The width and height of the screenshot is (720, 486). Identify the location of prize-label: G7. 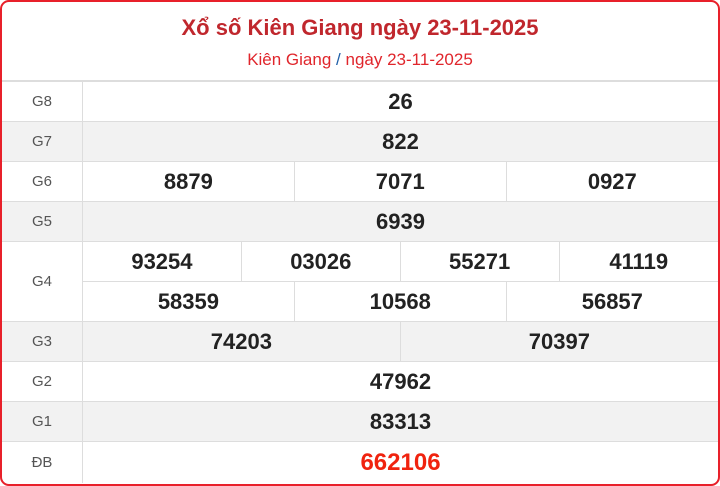
(42, 141).